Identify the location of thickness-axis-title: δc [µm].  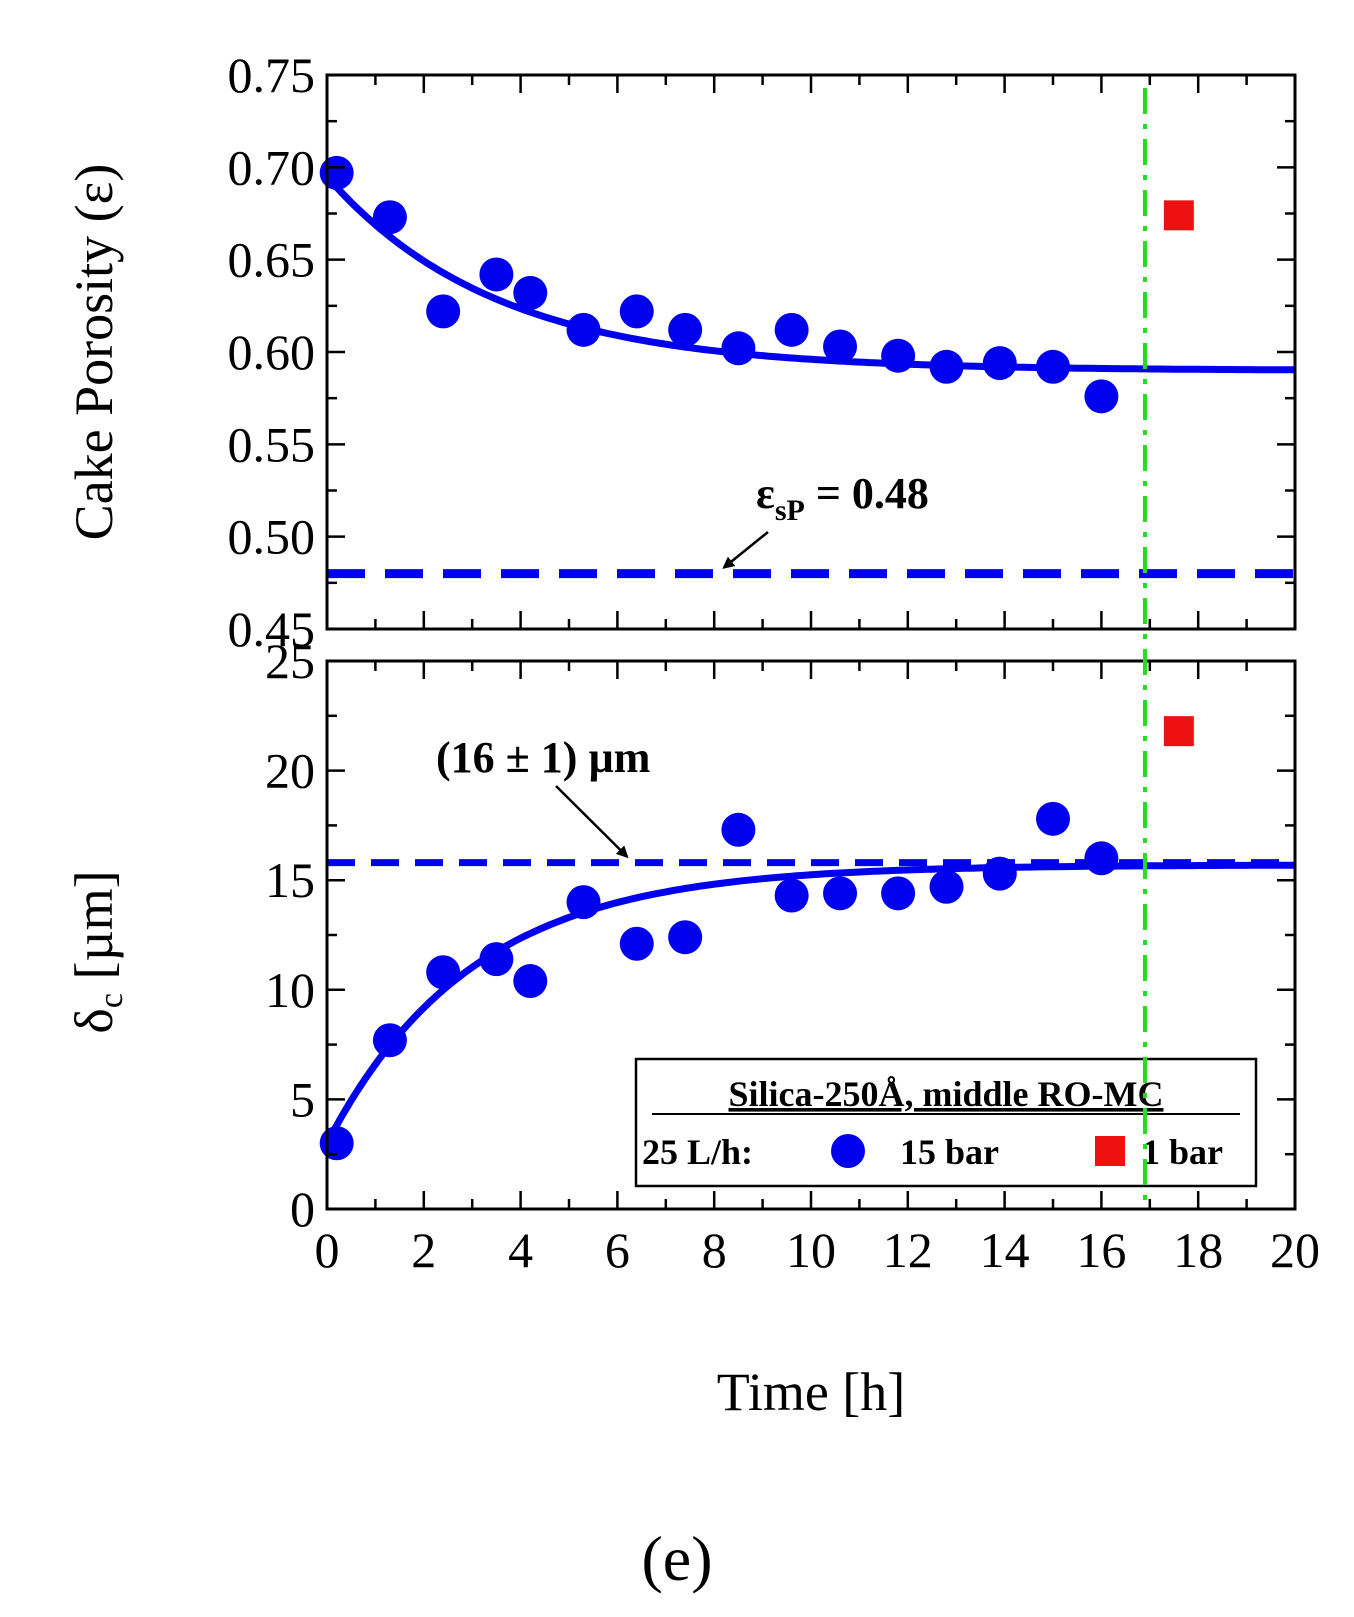
(97, 951).